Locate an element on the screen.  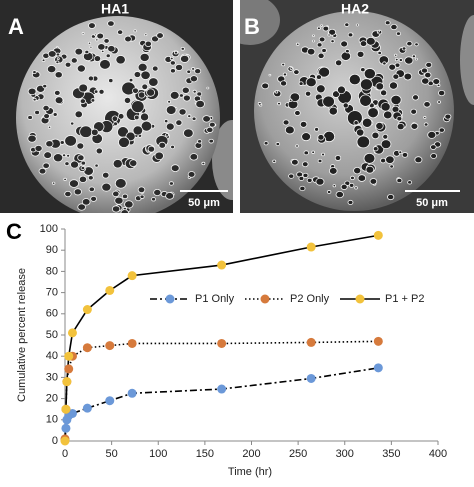
x-tick-label: 150 is located at coordinates (205, 454).